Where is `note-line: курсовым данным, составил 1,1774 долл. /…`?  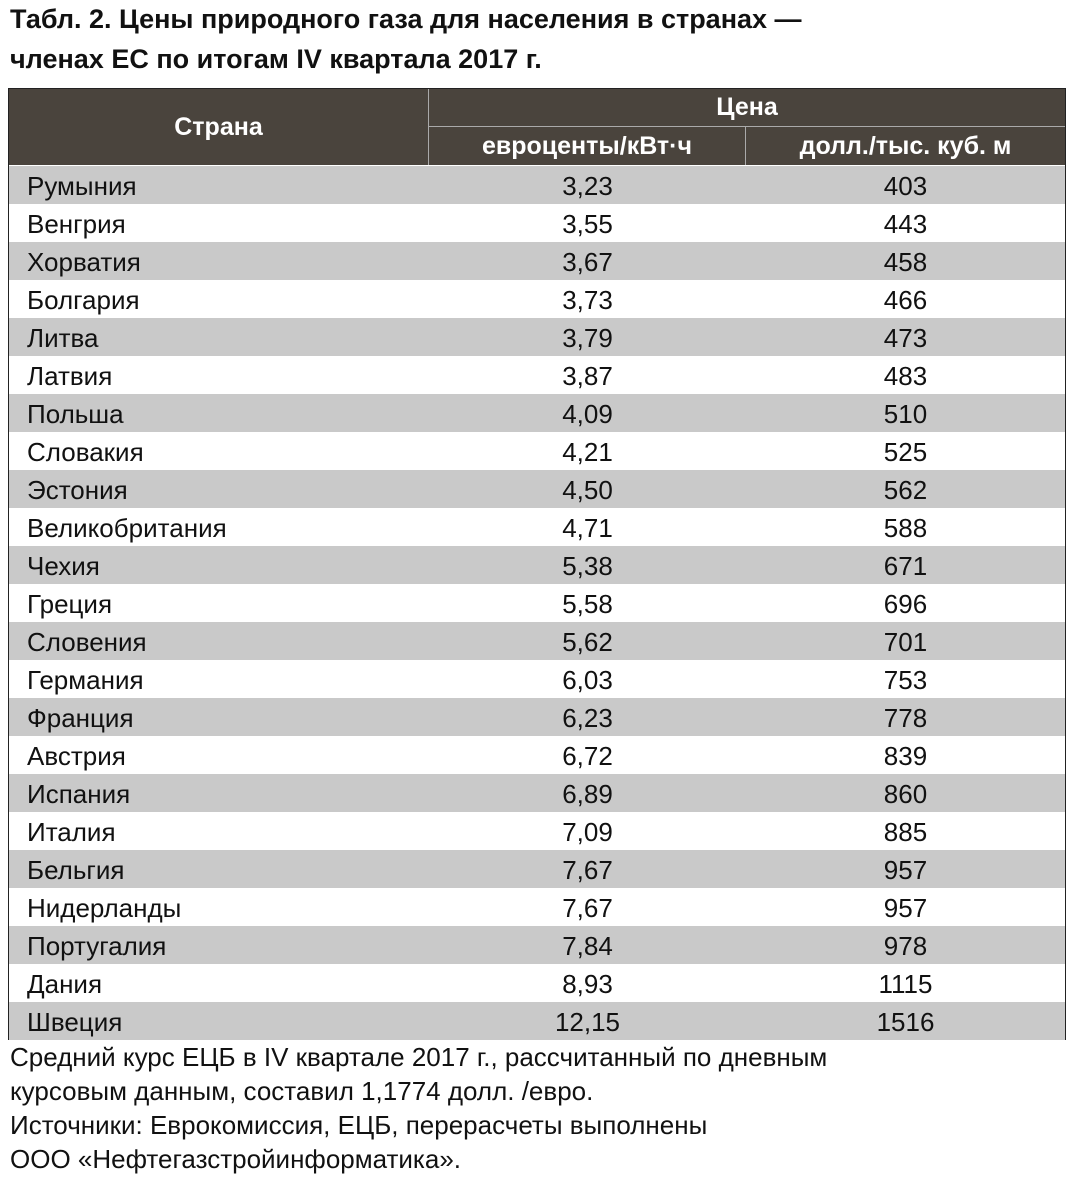 note-line: курсовым данным, составил 1,1774 долл. /… is located at coordinates (302, 1091).